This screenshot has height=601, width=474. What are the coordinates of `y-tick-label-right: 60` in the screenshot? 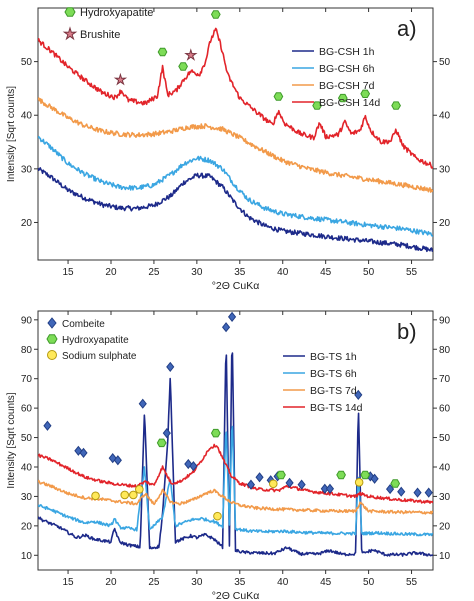 It's located at (445, 409).